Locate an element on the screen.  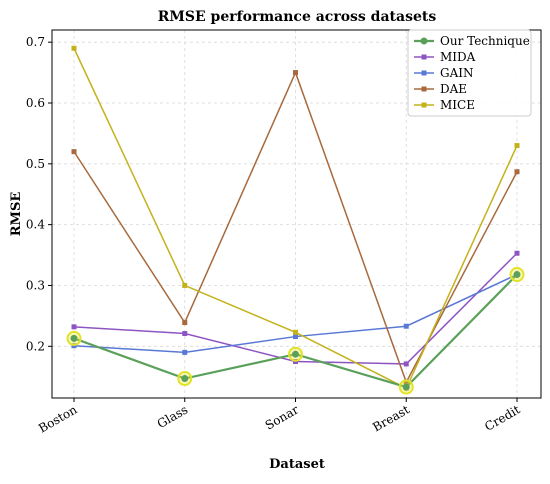
y-tick-label: 0.5 is located at coordinates (35, 164).